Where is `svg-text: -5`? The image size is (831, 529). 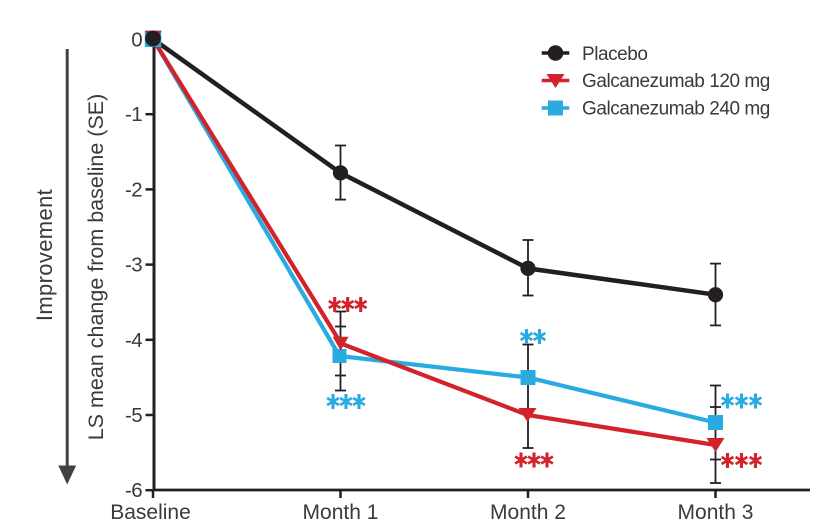
svg-text: -5 is located at coordinates (133, 415).